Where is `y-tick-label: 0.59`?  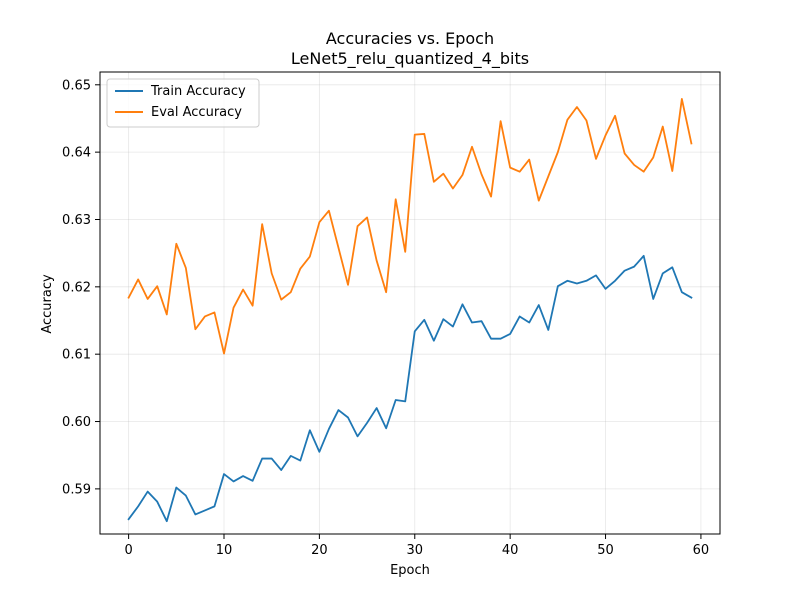
y-tick-label: 0.59 is located at coordinates (76, 489).